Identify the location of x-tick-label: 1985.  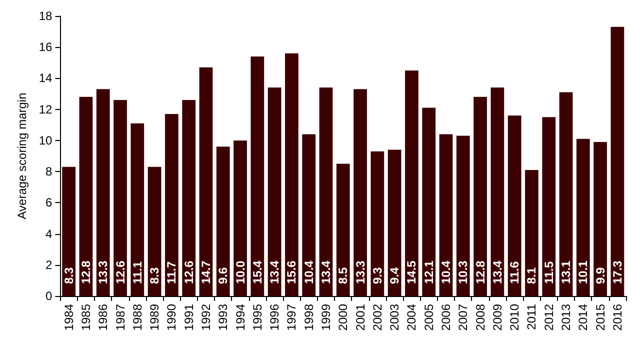
(85, 317).